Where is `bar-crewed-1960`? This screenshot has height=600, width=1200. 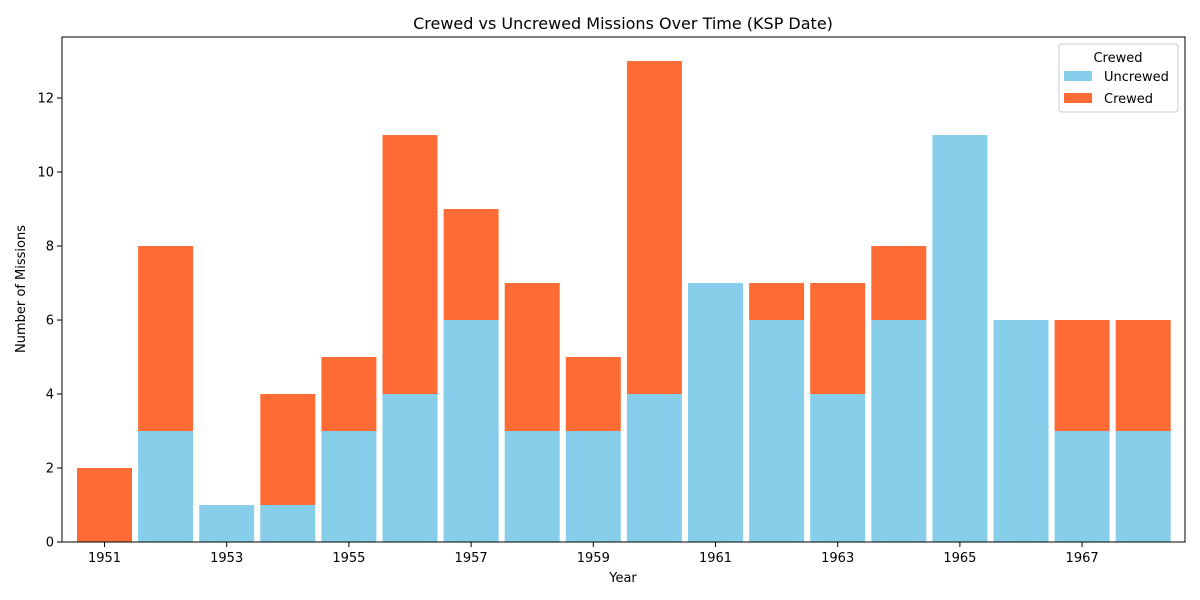 bar-crewed-1960 is located at coordinates (654, 228).